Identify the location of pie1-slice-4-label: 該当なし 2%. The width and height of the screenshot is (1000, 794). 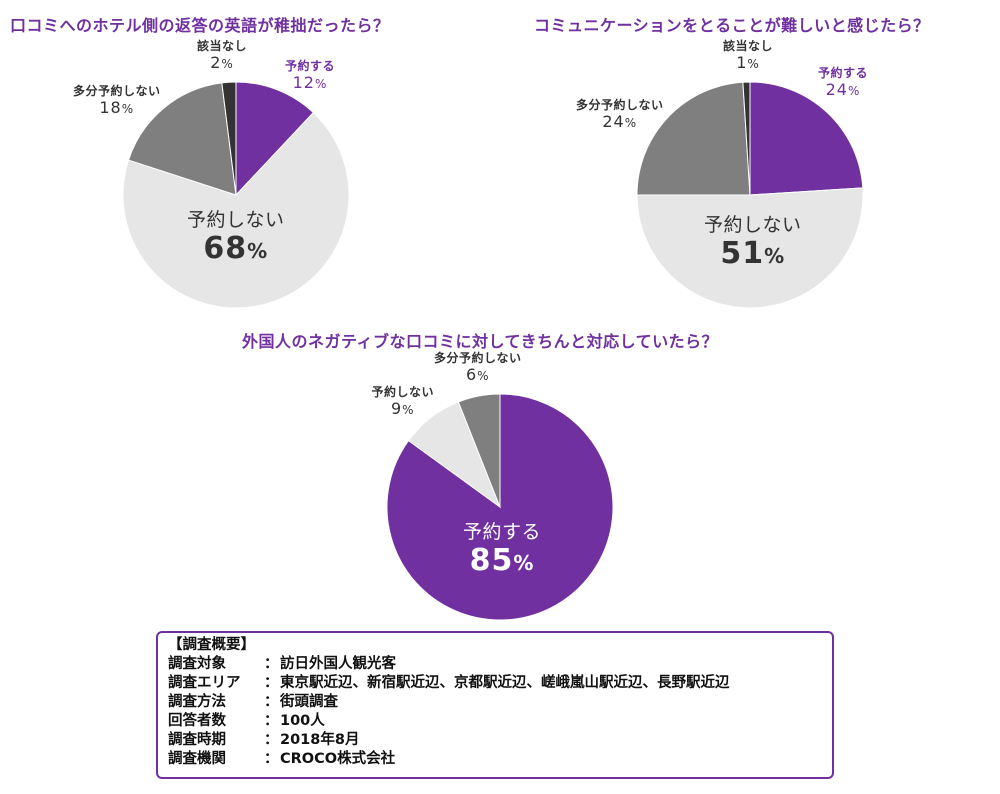
(222, 55).